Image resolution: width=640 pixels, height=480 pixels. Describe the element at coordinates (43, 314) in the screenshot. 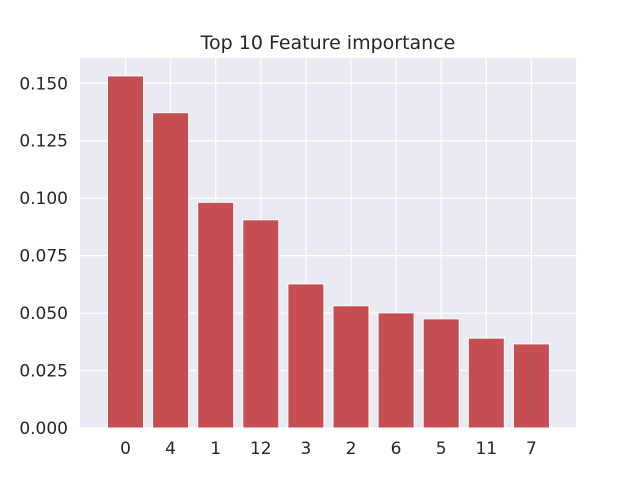

I see `y-tick-label: 0.050` at that location.